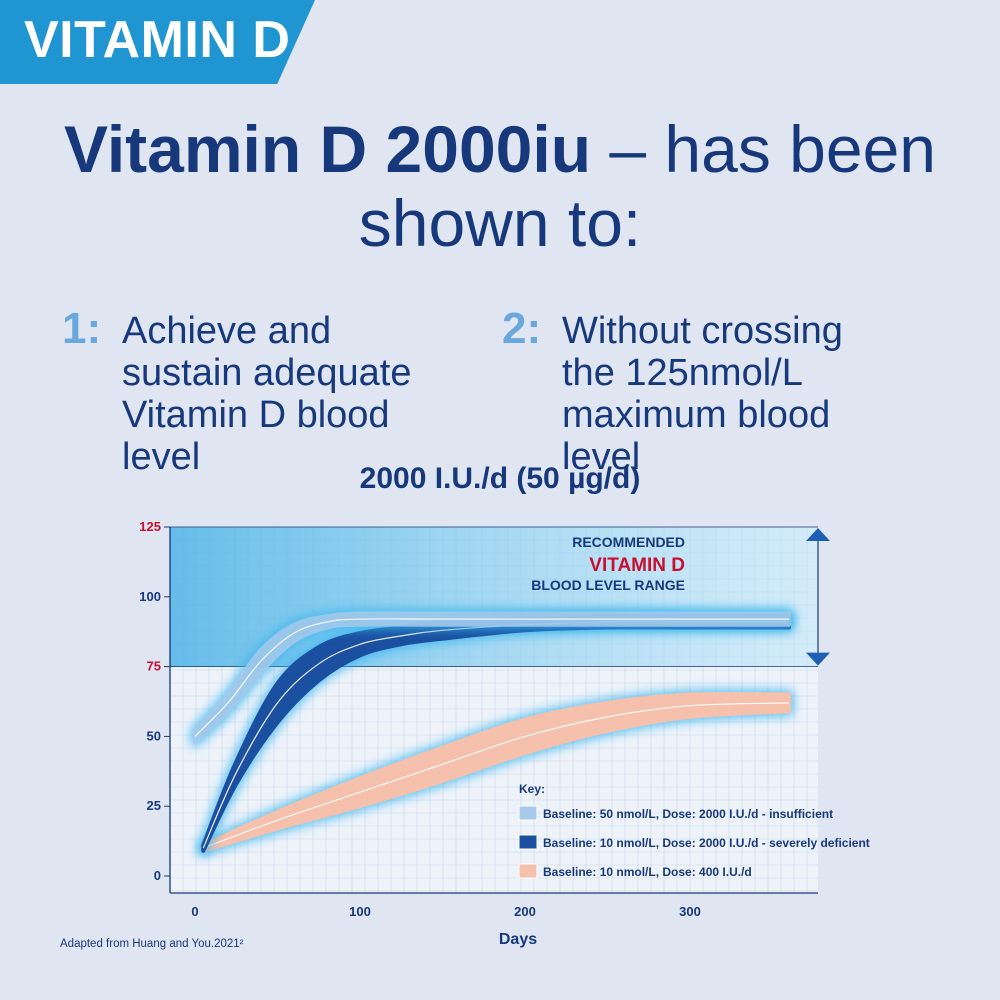  What do you see at coordinates (150, 596) in the screenshot?
I see `y-tick-label: 100` at bounding box center [150, 596].